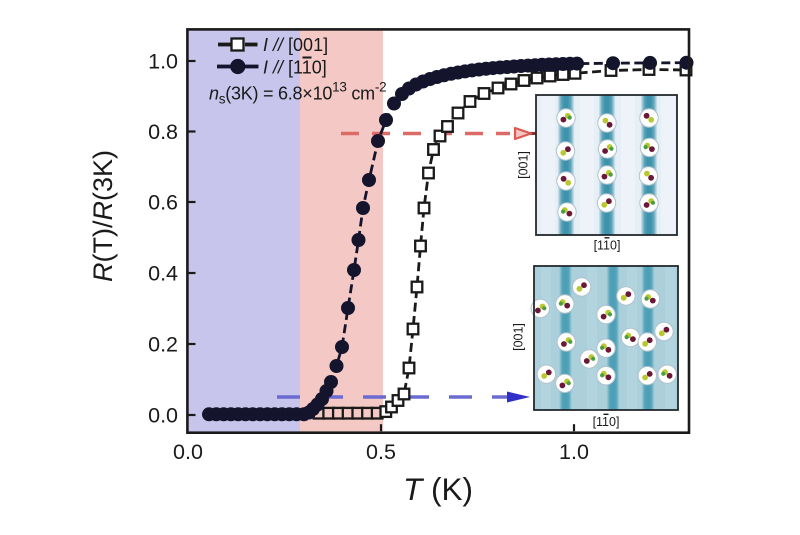  What do you see at coordinates (103, 216) in the screenshot?
I see `svg-text: R(T)/R(3K)` at bounding box center [103, 216].